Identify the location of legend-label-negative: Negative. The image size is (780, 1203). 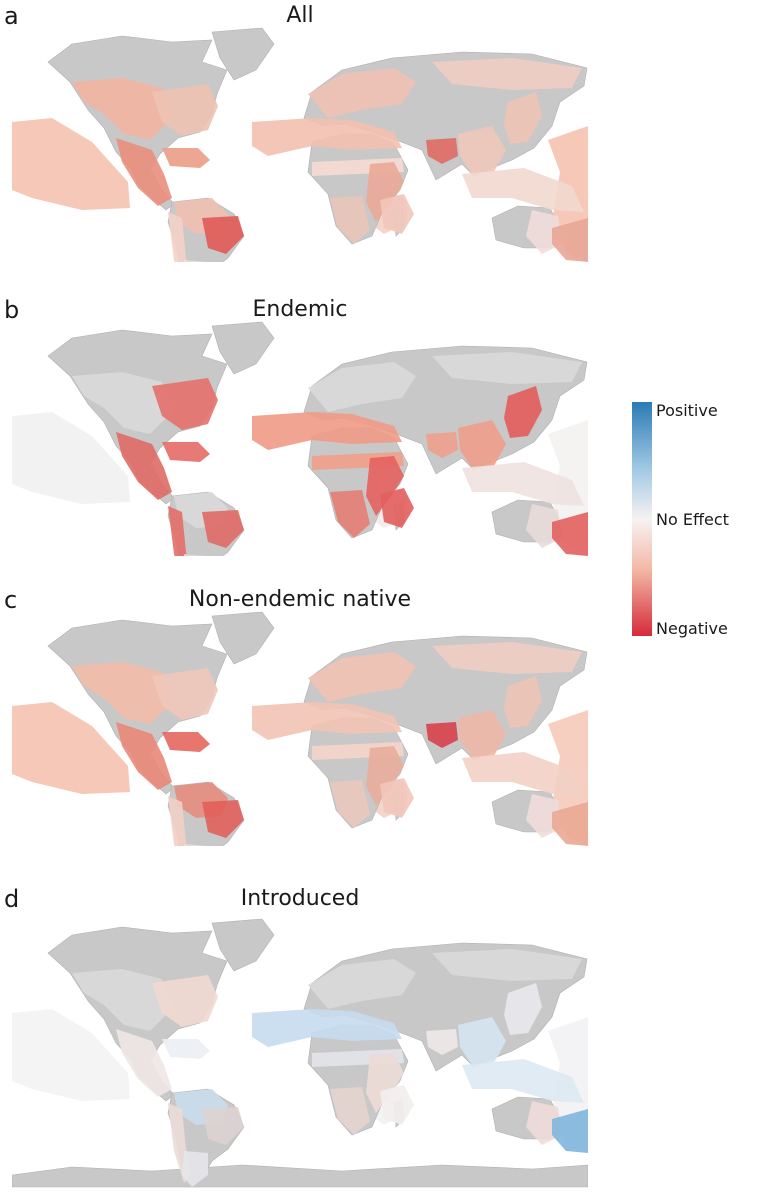
(692, 628).